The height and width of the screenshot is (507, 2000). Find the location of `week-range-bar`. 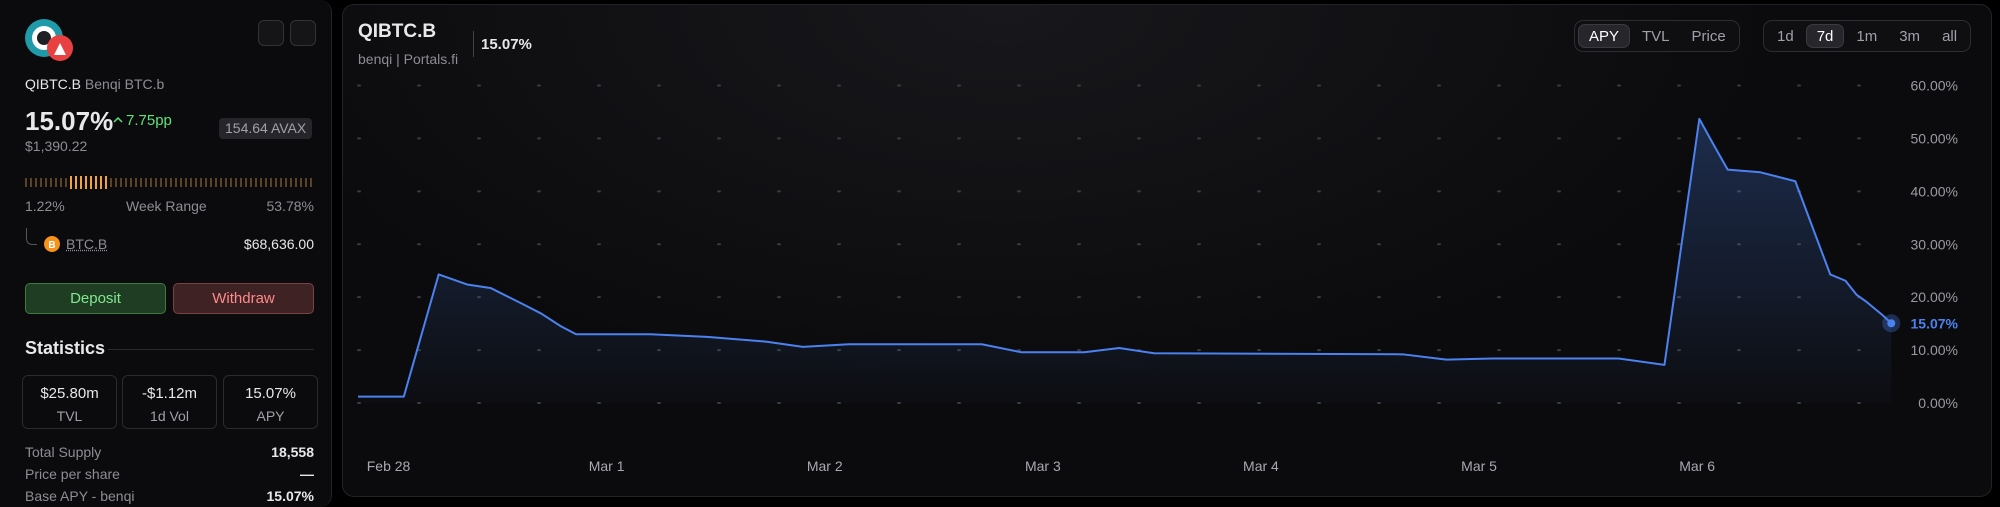

week-range-bar is located at coordinates (169, 182).